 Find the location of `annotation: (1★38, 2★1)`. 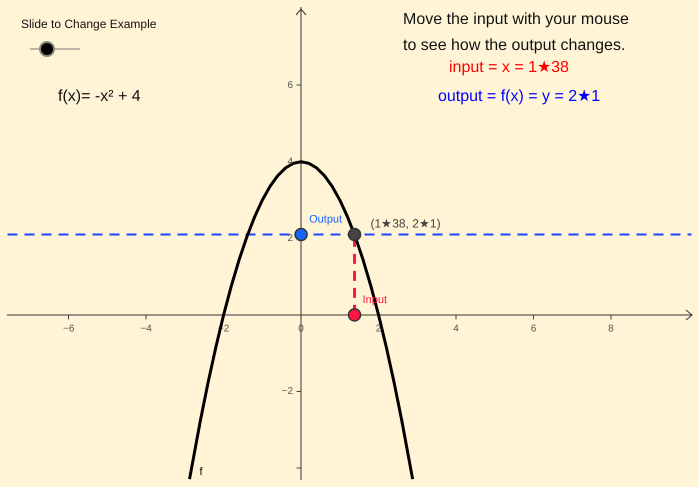

annotation: (1★38, 2★1) is located at coordinates (405, 223).